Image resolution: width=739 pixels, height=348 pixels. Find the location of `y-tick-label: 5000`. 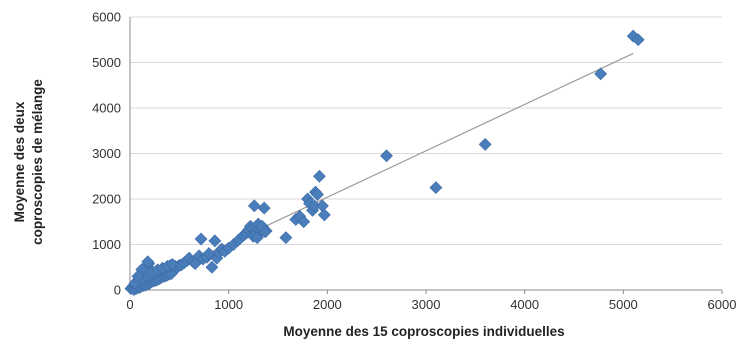

y-tick-label: 5000 is located at coordinates (106, 62).